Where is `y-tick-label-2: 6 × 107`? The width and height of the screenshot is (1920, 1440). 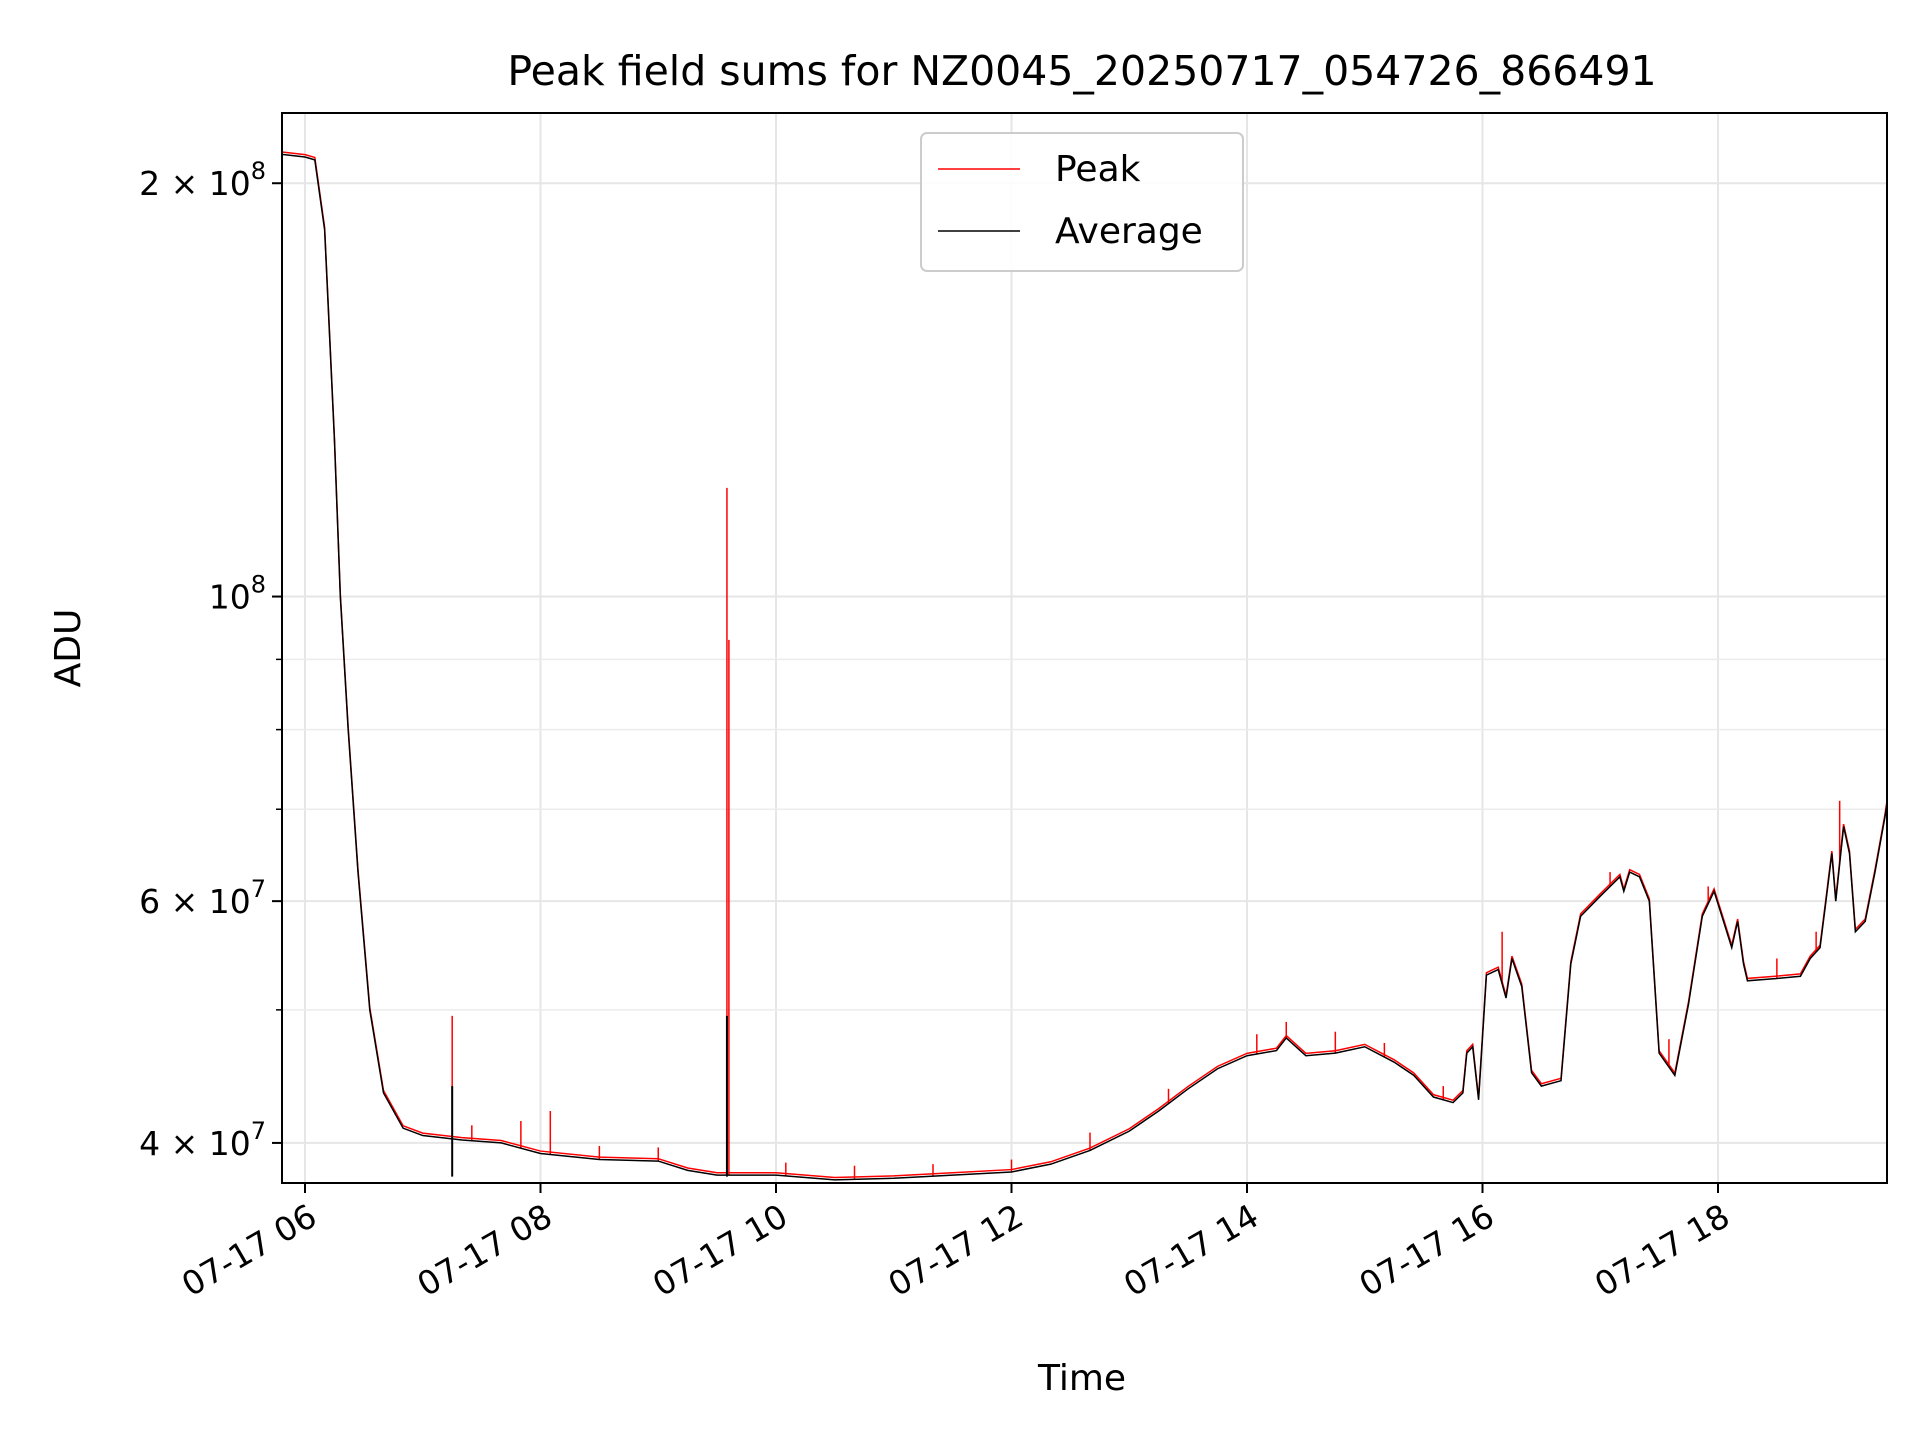
y-tick-label-2: 6 × 107 is located at coordinates (202, 898).